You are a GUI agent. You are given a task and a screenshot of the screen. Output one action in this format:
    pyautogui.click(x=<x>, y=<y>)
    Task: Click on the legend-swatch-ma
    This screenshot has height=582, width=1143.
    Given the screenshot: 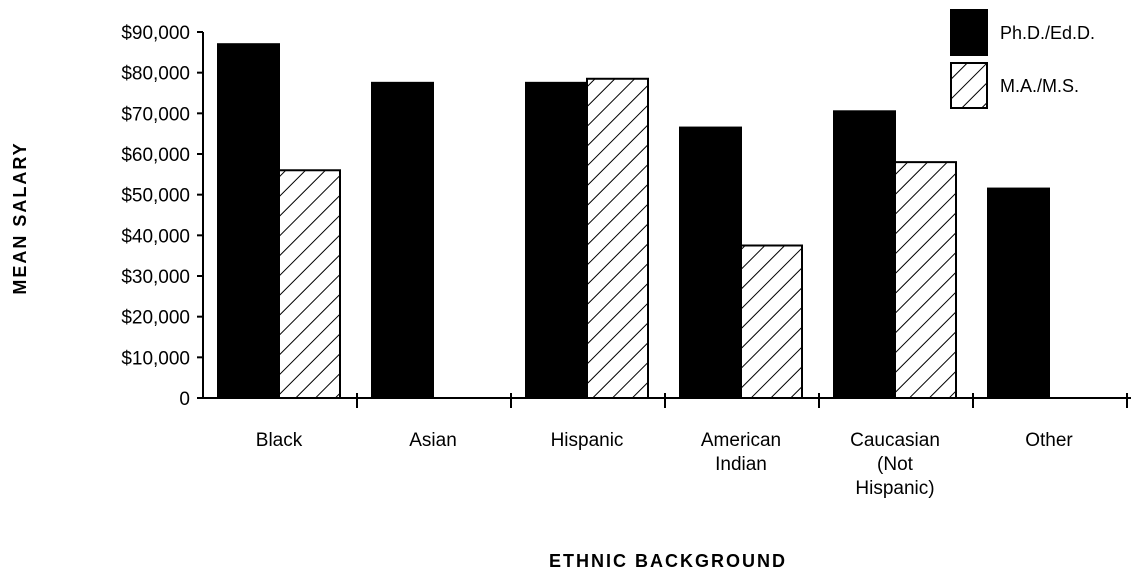 What is the action you would take?
    pyautogui.click(x=969, y=85)
    